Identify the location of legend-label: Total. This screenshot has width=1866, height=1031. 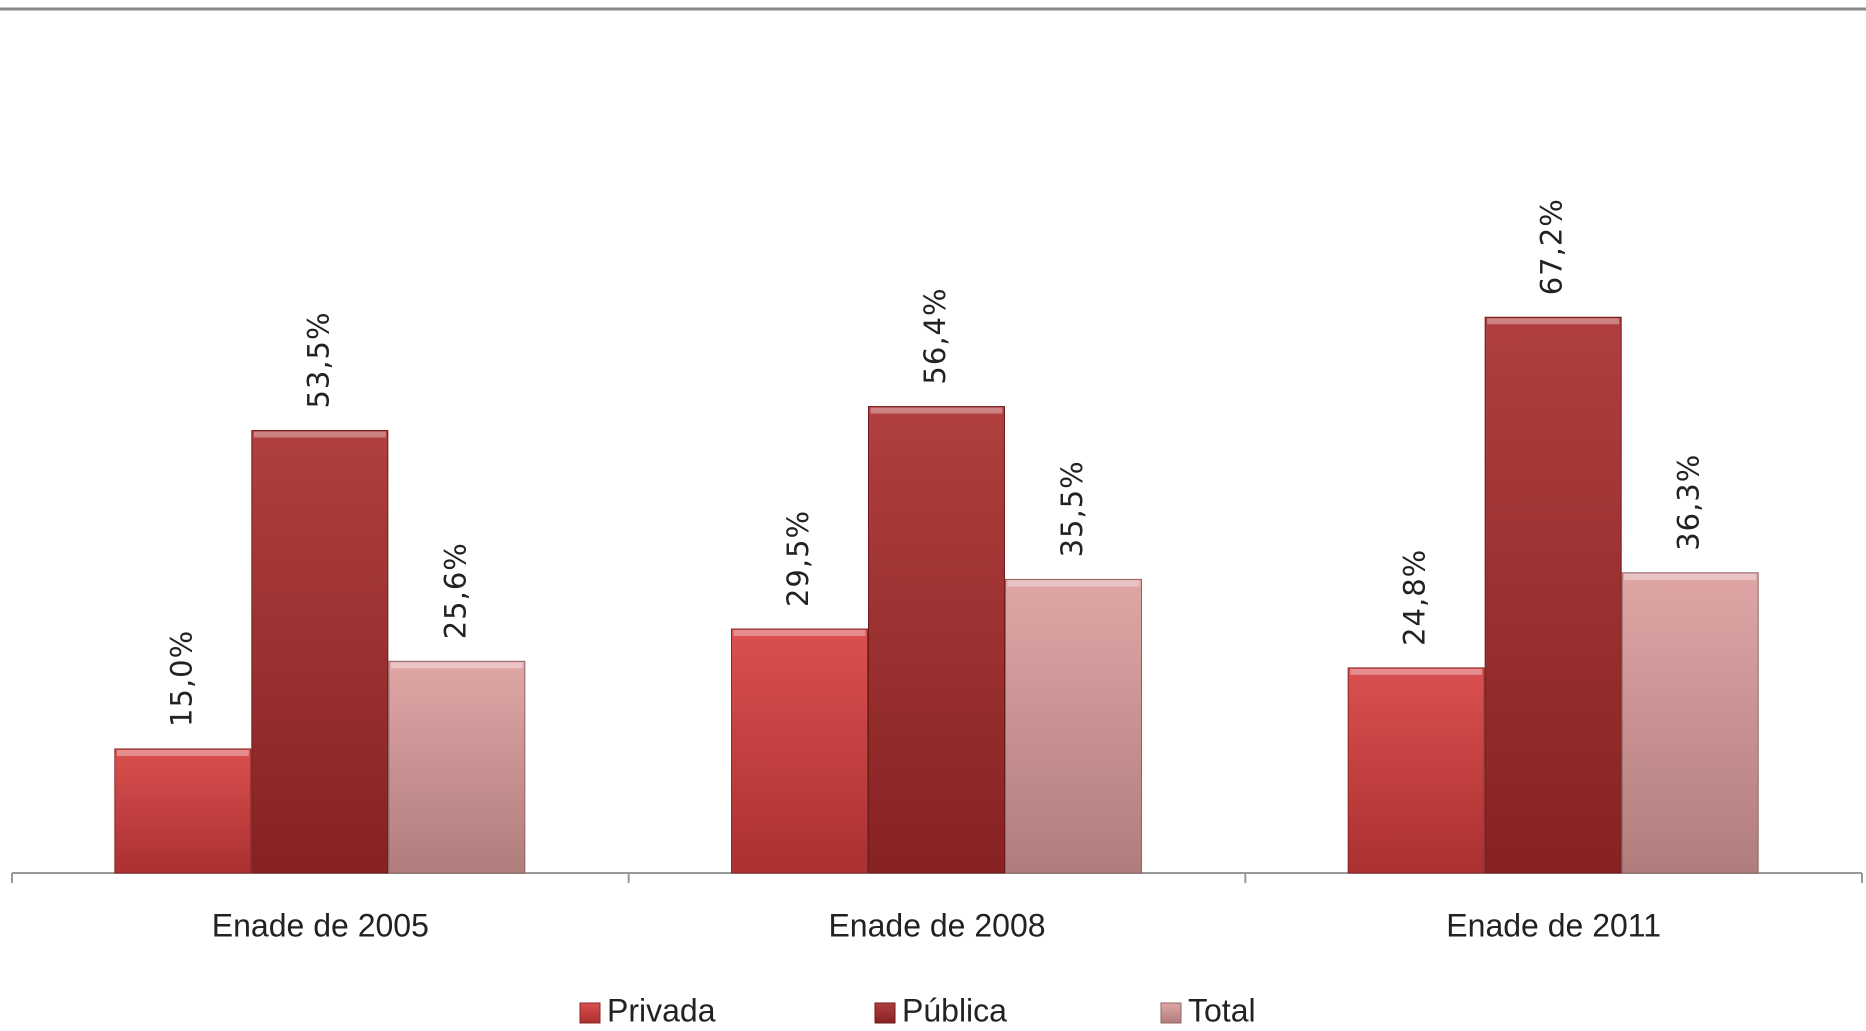
(1222, 1010).